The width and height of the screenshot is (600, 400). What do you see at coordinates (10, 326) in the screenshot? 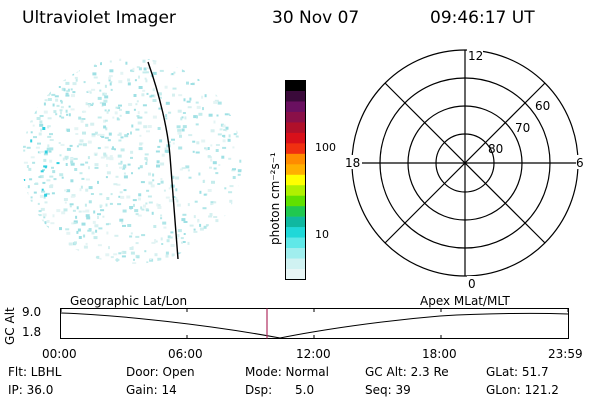
I see `timeline-y-axis-label: GC Alt` at bounding box center [10, 326].